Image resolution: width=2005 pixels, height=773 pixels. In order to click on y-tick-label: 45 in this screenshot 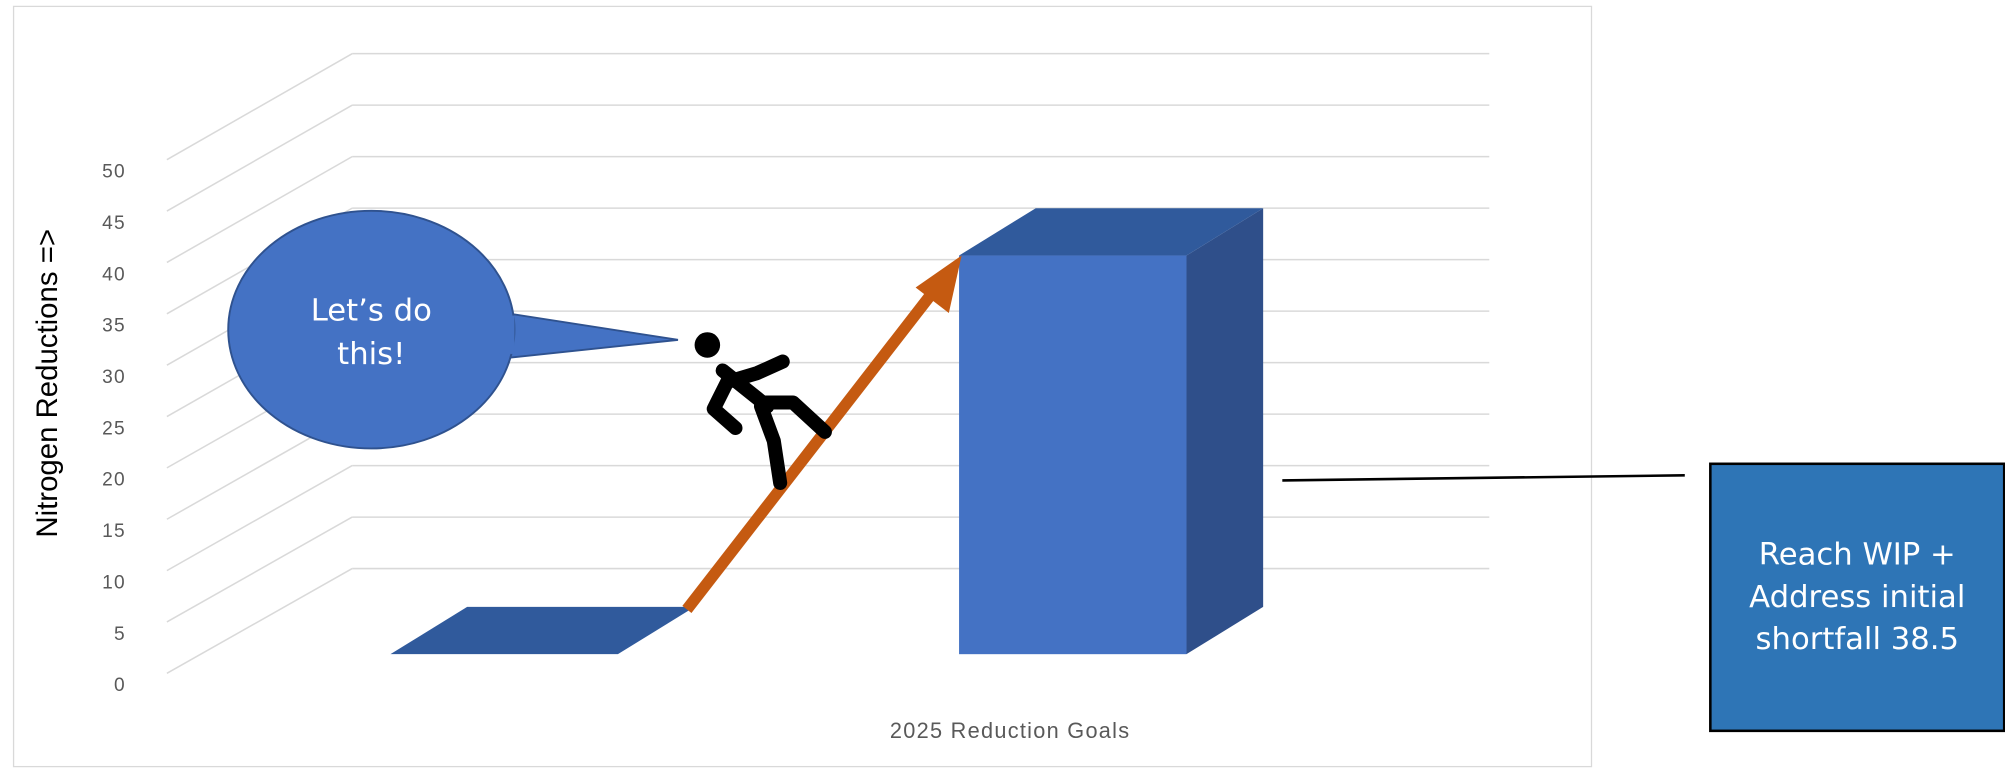, I will do `click(114, 223)`.